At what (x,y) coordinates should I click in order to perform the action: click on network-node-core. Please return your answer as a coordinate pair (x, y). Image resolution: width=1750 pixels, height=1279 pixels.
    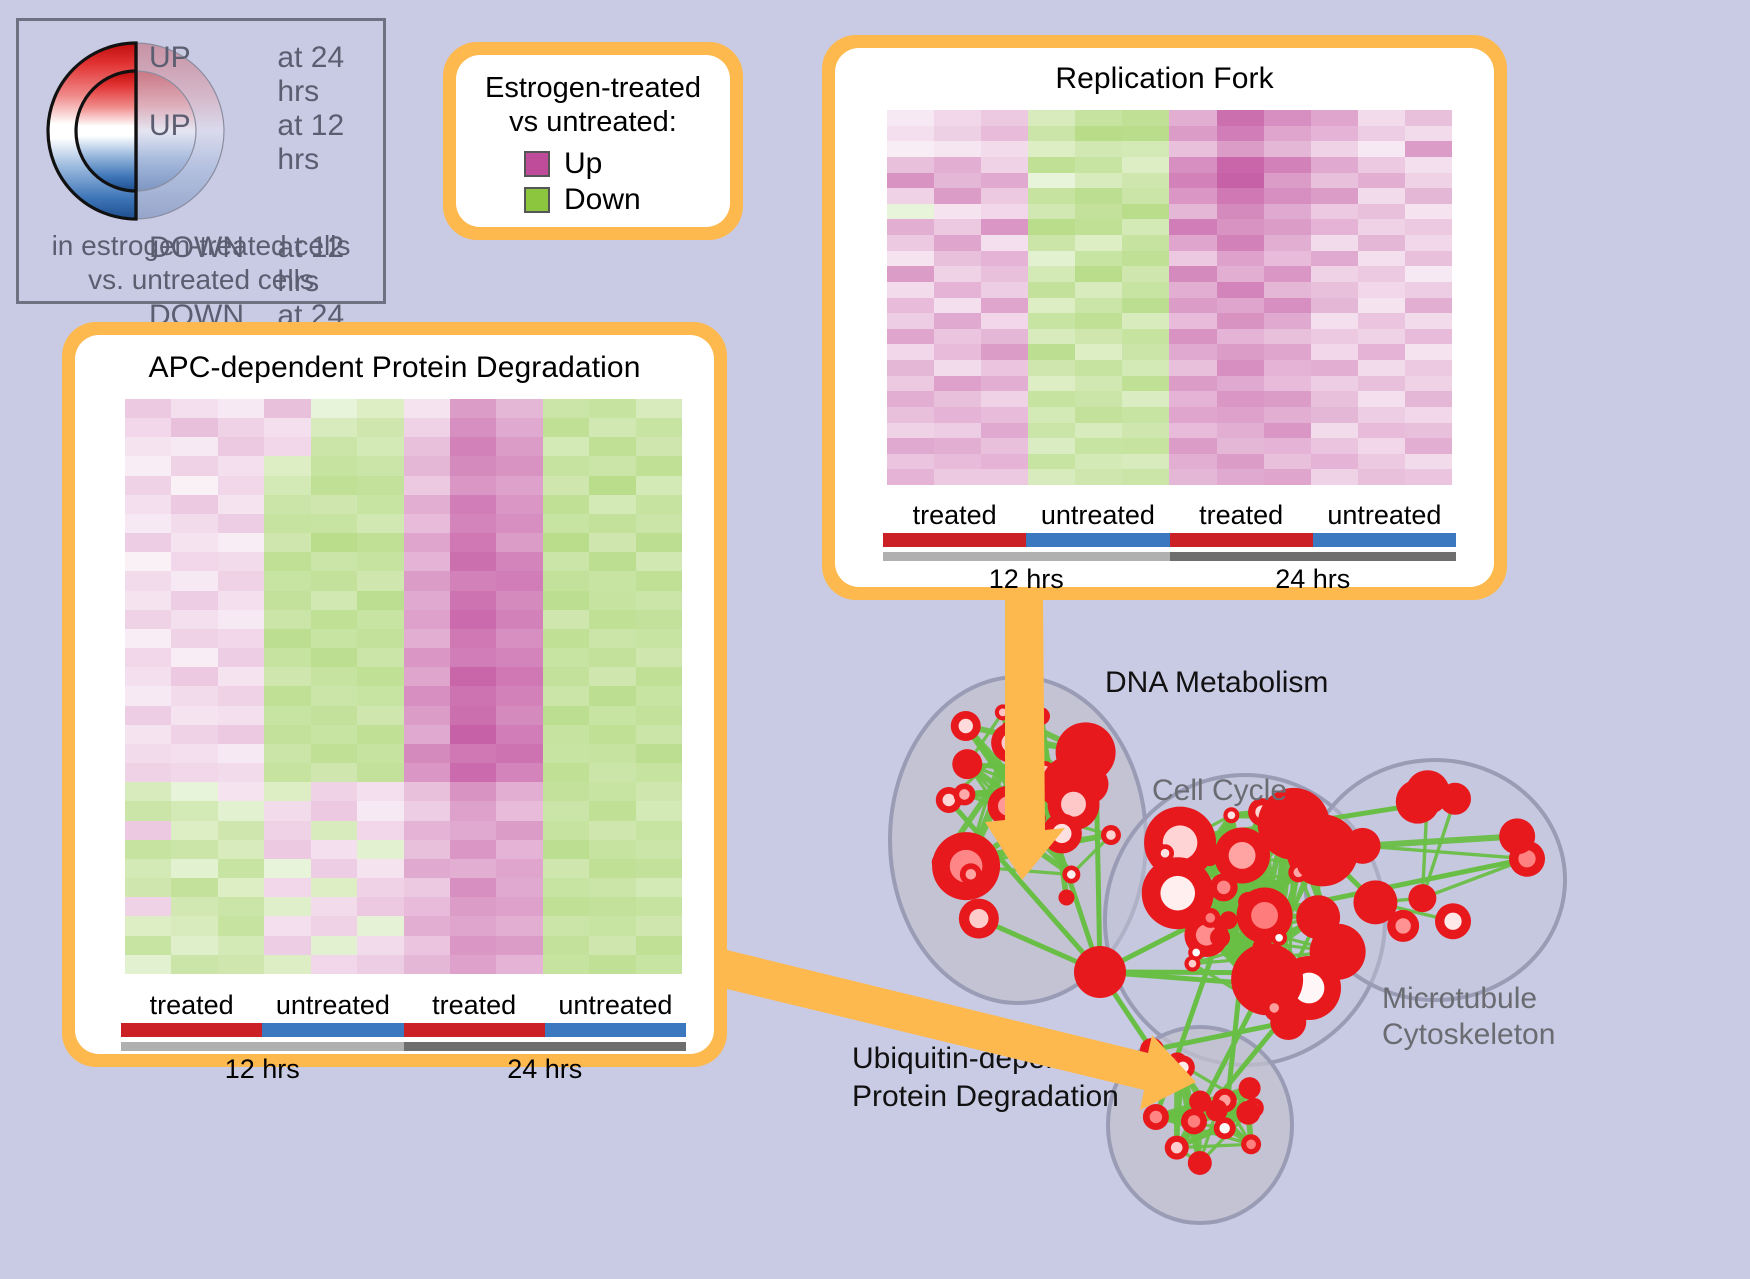
    Looking at the image, I should click on (1178, 893).